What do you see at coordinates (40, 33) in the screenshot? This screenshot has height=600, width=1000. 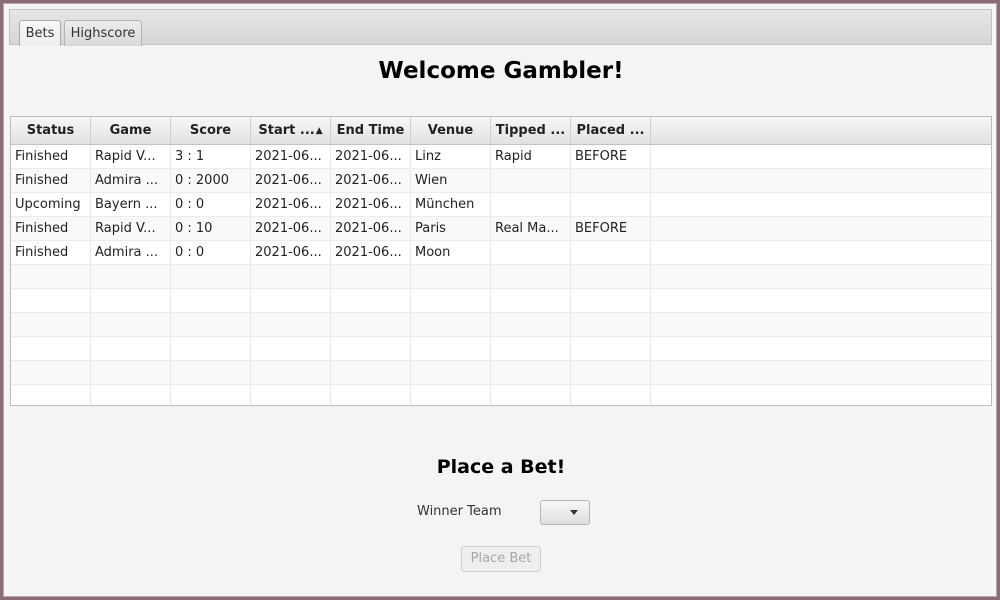 I see `tab-bets: Bets` at bounding box center [40, 33].